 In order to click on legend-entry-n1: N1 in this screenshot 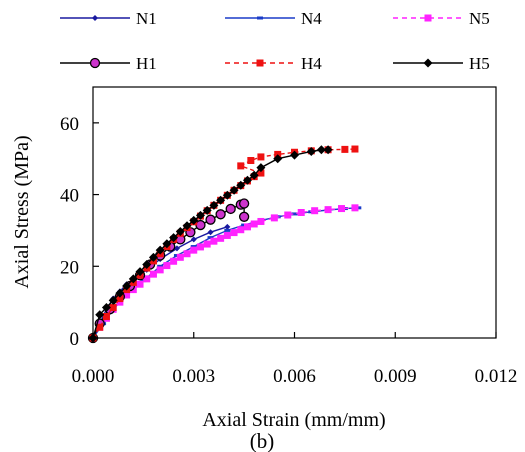, I will do `click(108, 18)`.